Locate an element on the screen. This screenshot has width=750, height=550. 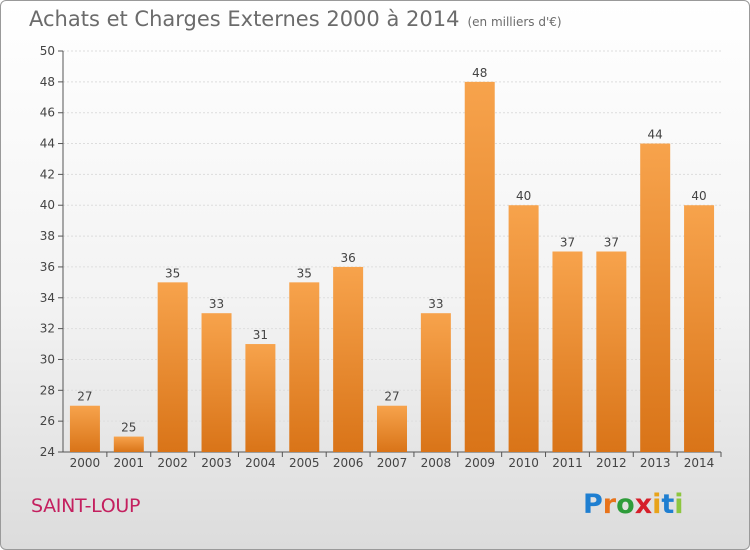
bar-2005 is located at coordinates (304, 367).